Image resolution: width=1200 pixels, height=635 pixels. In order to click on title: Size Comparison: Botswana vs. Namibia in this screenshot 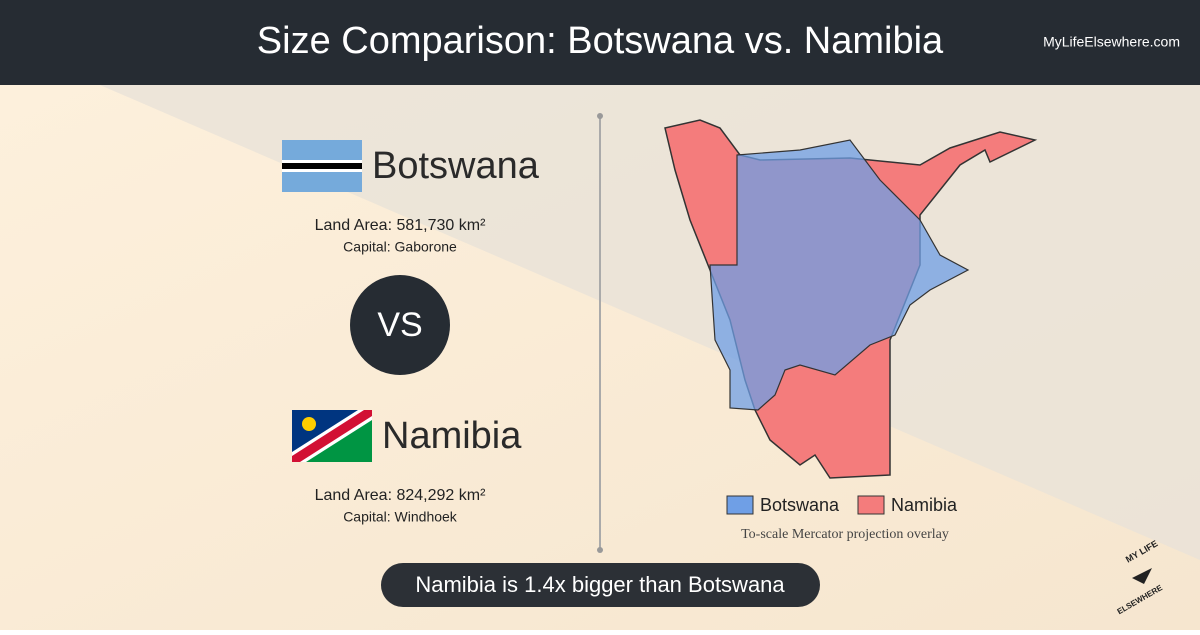, I will do `click(600, 41)`.